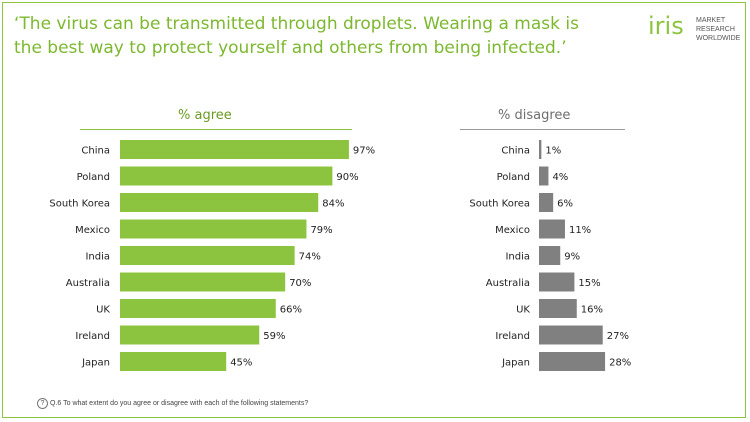 The height and width of the screenshot is (422, 750). I want to click on disagree-value-label: 27%, so click(618, 336).